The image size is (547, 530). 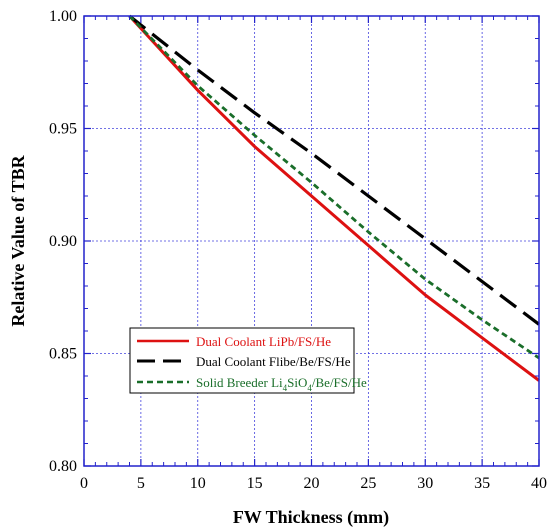 I want to click on y-tick-label: 1.00, so click(x=63, y=16).